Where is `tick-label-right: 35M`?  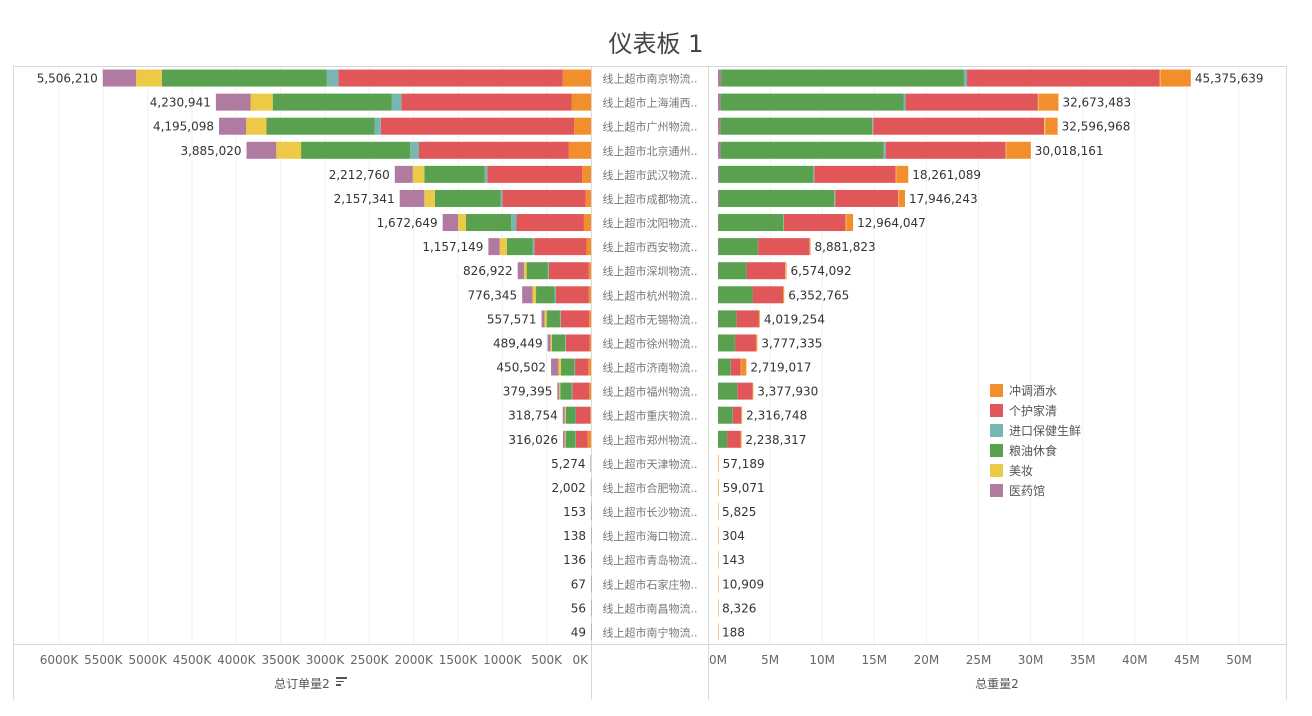
tick-label-right: 35M is located at coordinates (1083, 660).